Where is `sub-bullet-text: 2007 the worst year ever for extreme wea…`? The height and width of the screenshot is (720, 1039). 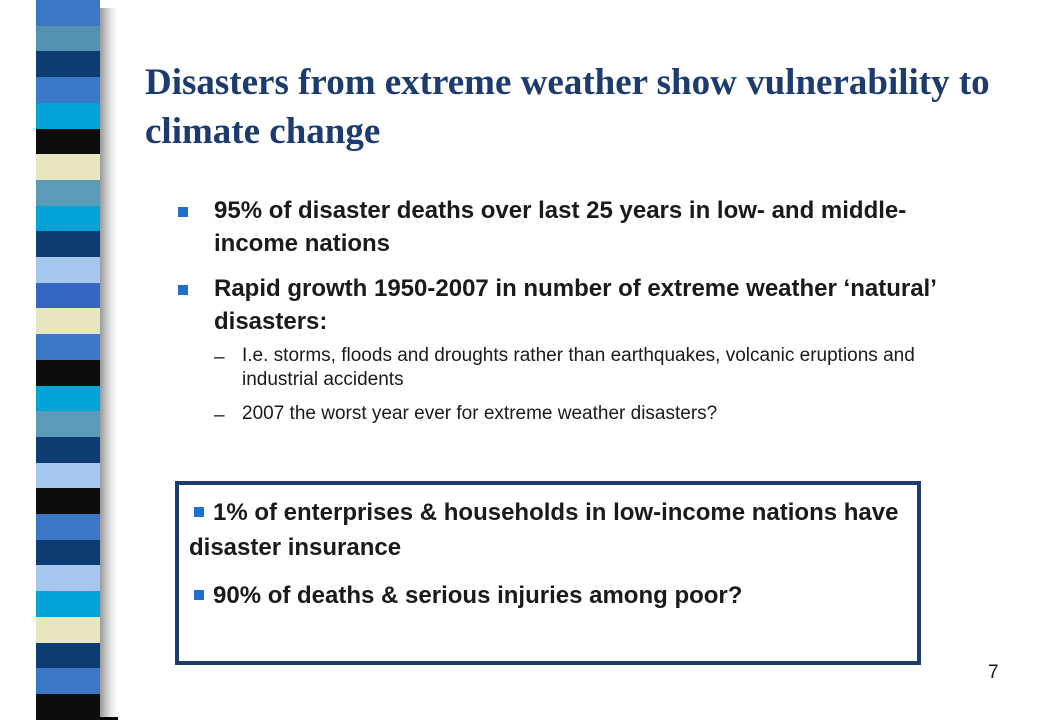
sub-bullet-text: 2007 the worst year ever for extreme wea… is located at coordinates (480, 413).